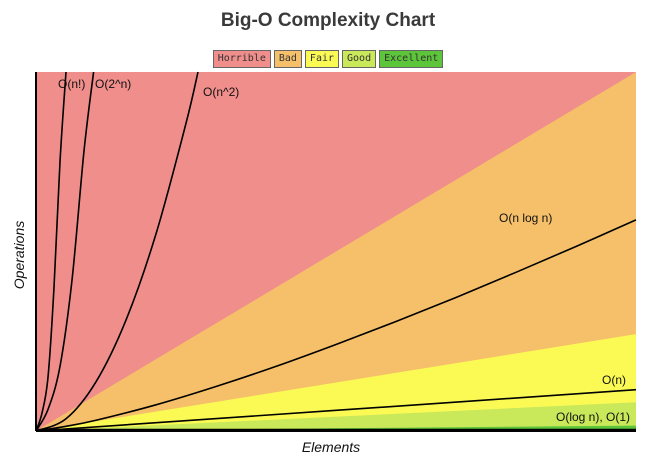 Image resolution: width=656 pixels, height=470 pixels. I want to click on legend-item-fair: Fair, so click(322, 59).